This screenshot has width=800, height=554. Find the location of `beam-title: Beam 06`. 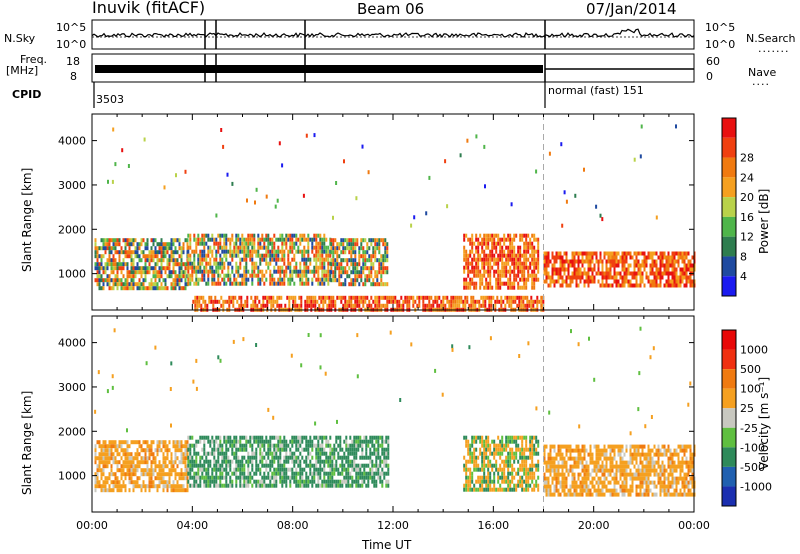

beam-title: Beam 06 is located at coordinates (391, 9).